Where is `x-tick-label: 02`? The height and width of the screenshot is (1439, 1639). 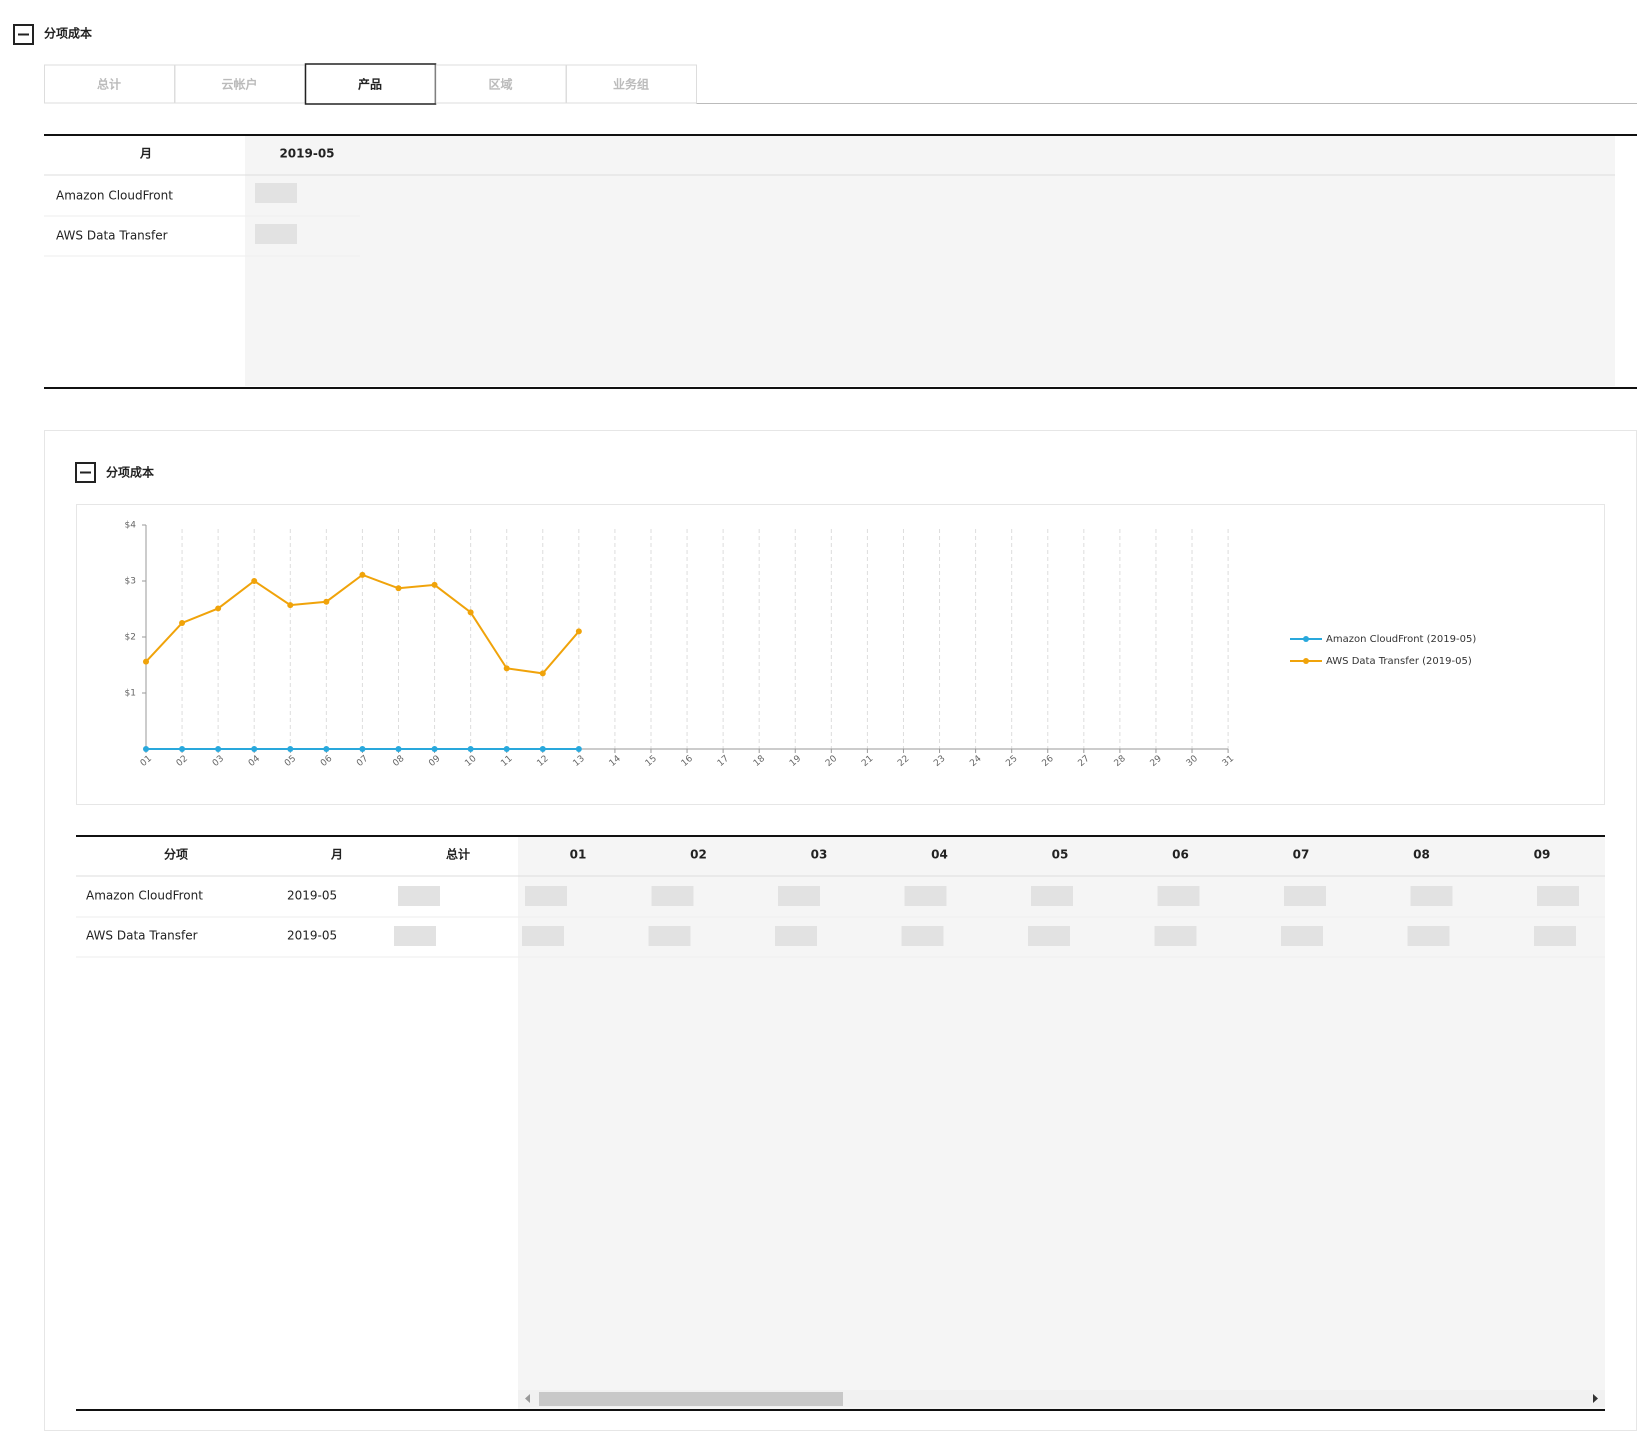 x-tick-label: 02 is located at coordinates (182, 761).